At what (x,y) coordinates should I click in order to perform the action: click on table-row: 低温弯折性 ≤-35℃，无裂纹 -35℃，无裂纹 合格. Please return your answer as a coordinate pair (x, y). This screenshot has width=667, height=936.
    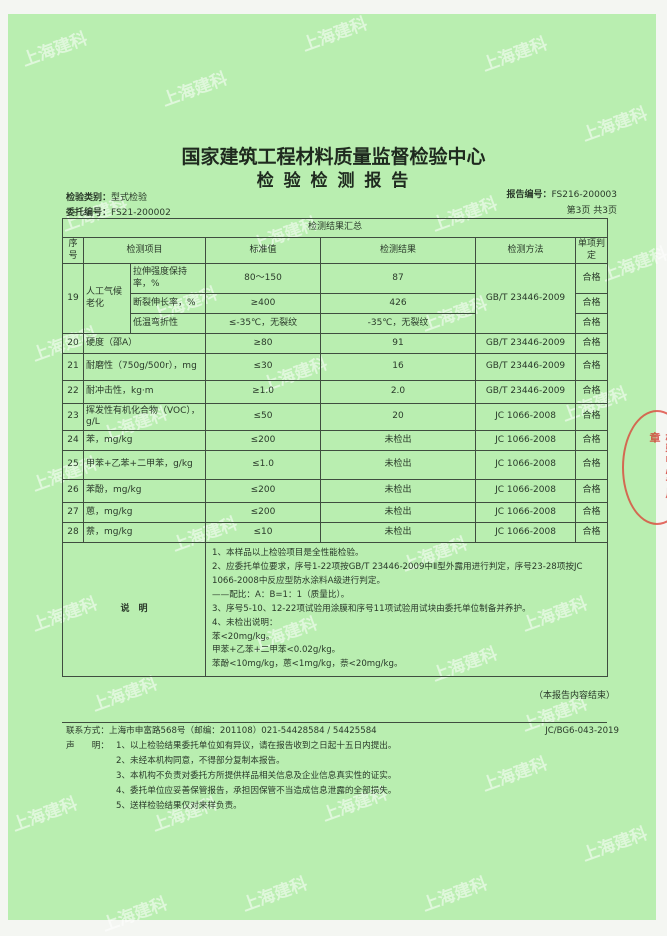
    Looking at the image, I should click on (336, 323).